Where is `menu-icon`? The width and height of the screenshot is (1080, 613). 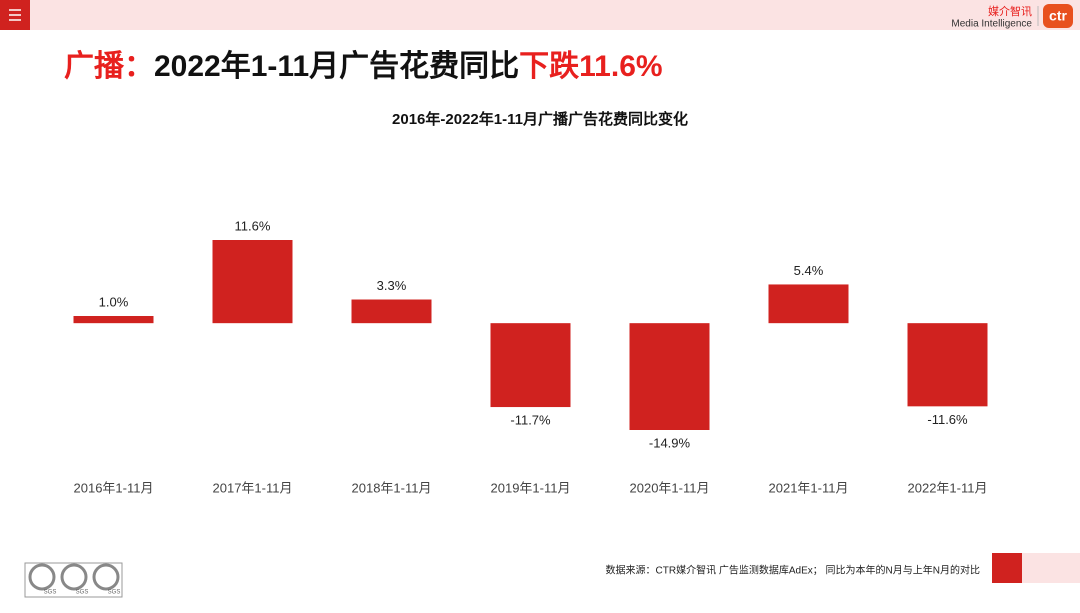 menu-icon is located at coordinates (15, 15).